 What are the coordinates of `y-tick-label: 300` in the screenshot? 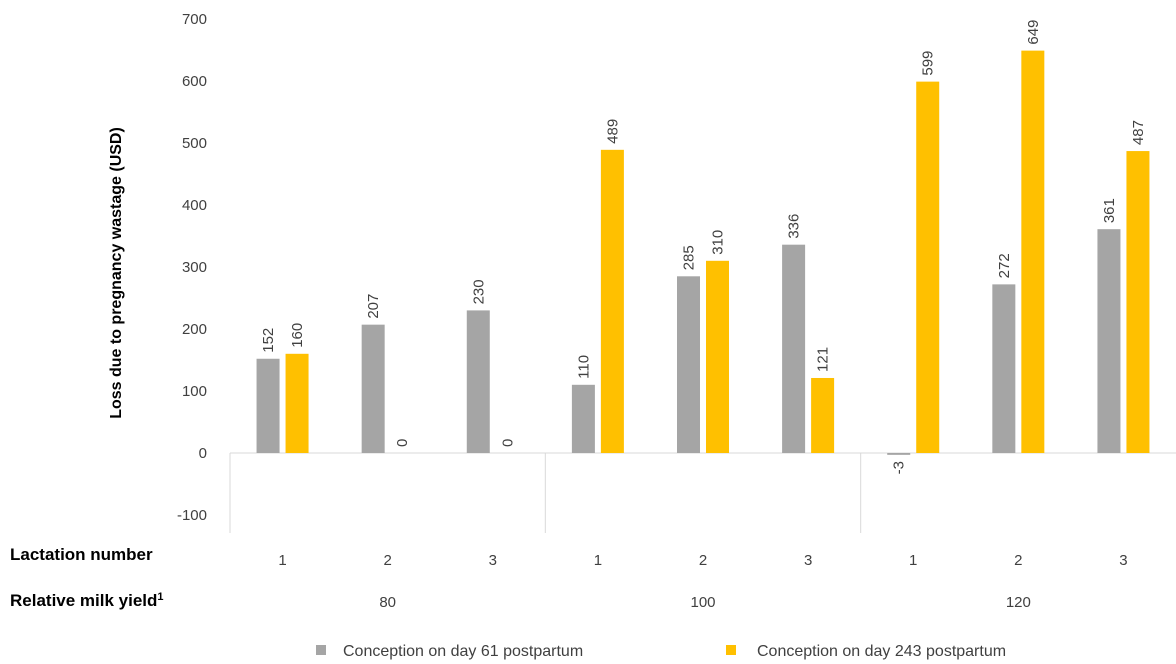 It's located at (194, 267).